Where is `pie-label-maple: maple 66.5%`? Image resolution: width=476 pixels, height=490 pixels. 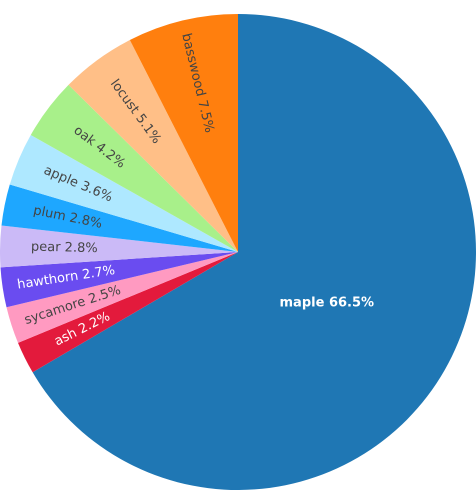
pie-label-maple: maple 66.5% is located at coordinates (327, 302).